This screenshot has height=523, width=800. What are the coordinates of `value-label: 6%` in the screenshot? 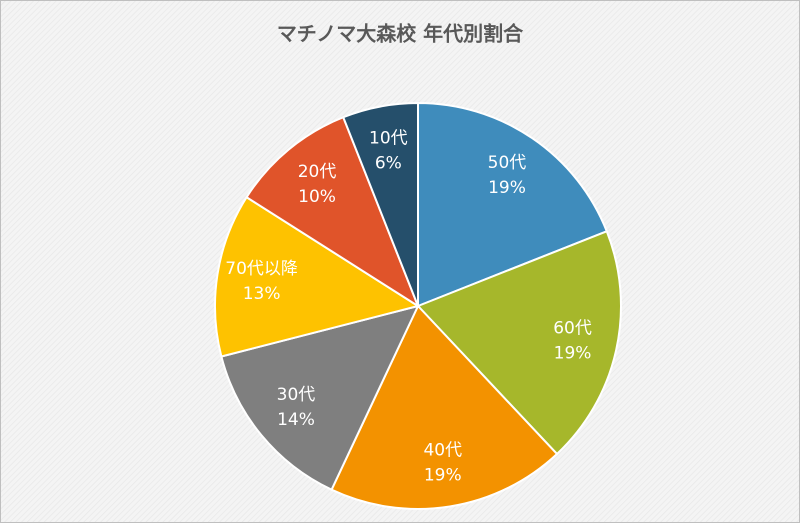 It's located at (388, 163).